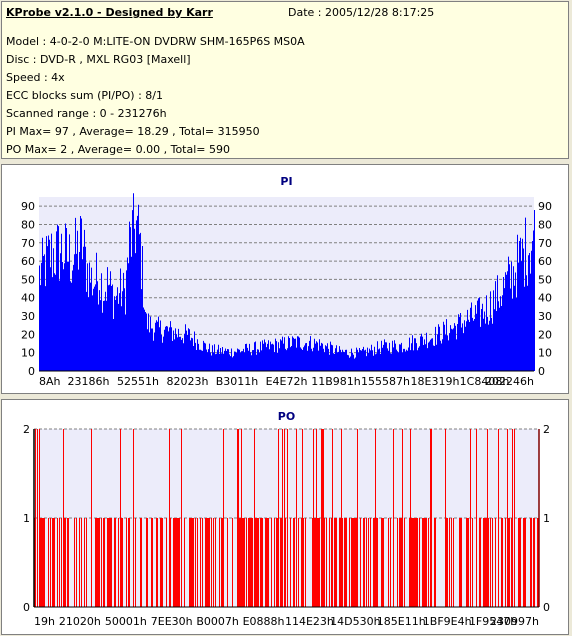  What do you see at coordinates (545, 279) in the screenshot?
I see `y-tick-label-right: 50` at bounding box center [545, 279].